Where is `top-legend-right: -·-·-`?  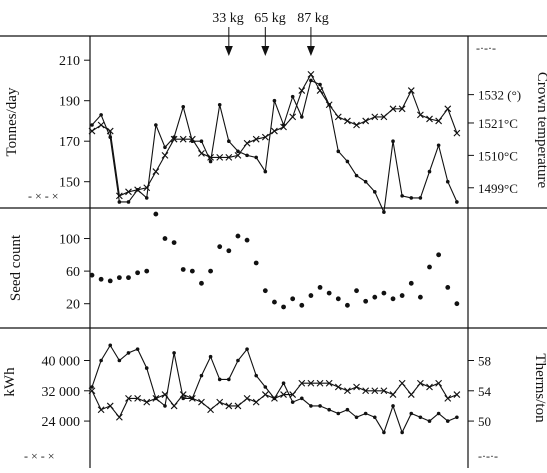 top-legend-right: -·-·- is located at coordinates (486, 48).